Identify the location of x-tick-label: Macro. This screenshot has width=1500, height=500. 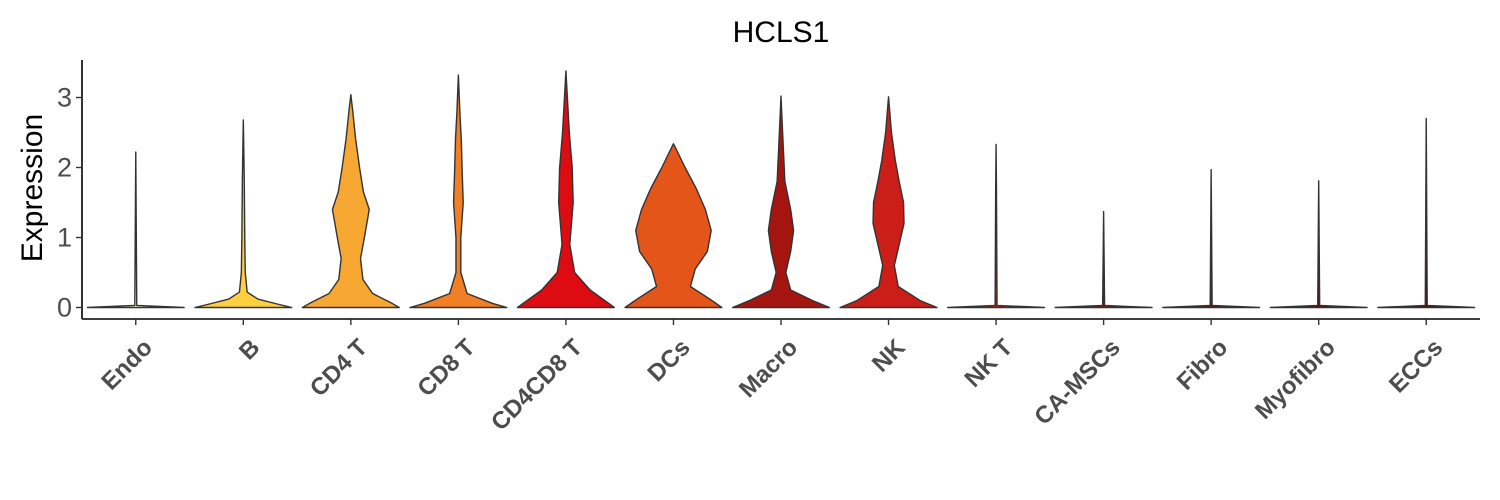
(768, 368).